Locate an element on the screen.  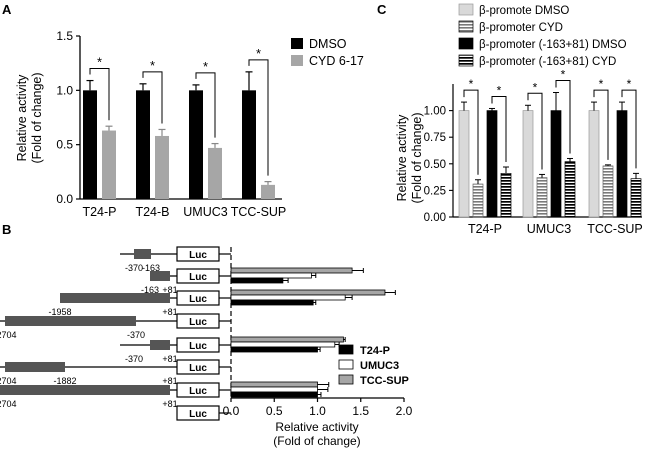
y-axis-label-a: Relative activity is located at coordinates (22, 118).